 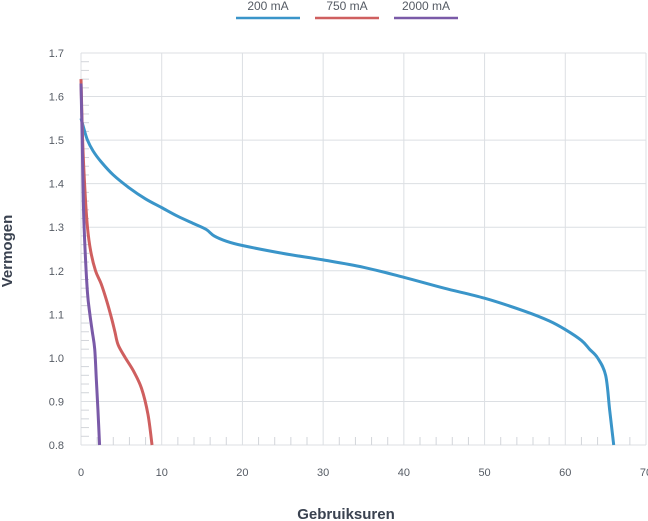 What do you see at coordinates (56, 315) in the screenshot?
I see `y-tick-label-3: 1.1` at bounding box center [56, 315].